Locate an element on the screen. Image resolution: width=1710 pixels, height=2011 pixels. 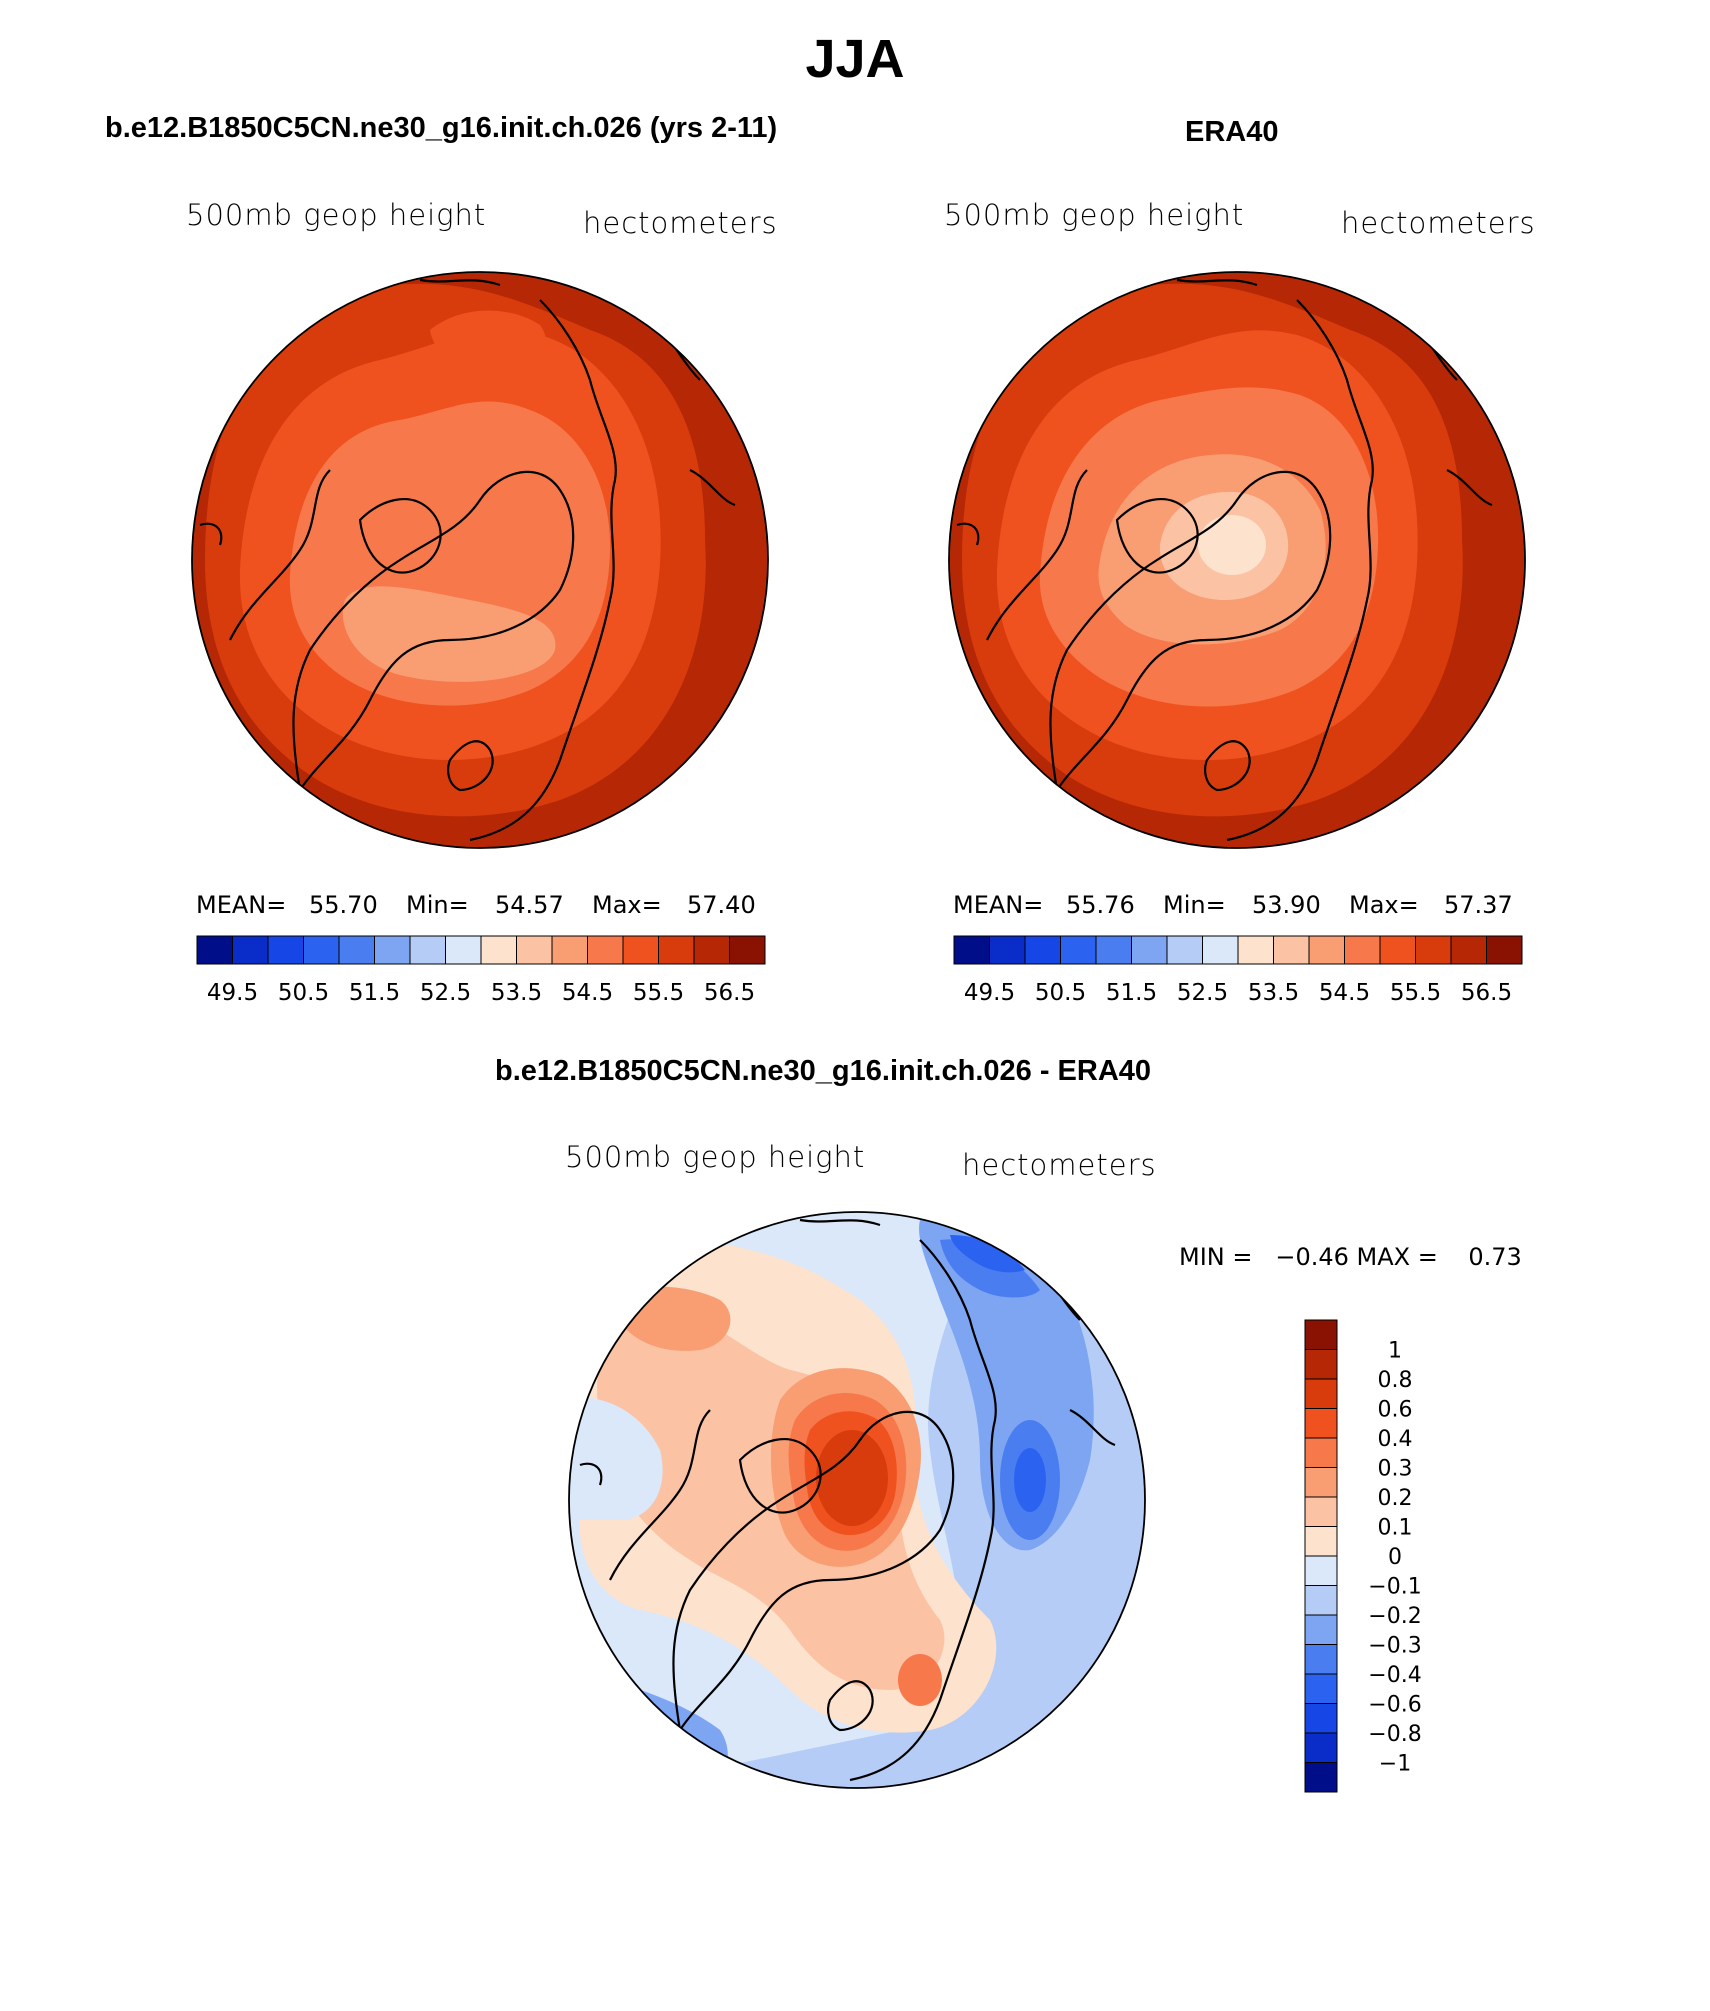
colorbar-tick-label: −0.8 is located at coordinates (1394, 1734).